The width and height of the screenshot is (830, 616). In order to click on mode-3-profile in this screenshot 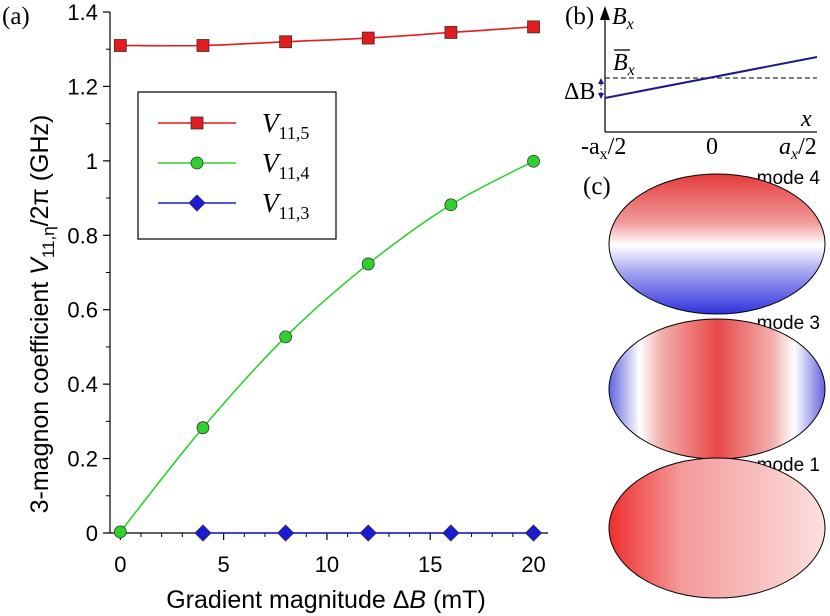, I will do `click(717, 389)`.